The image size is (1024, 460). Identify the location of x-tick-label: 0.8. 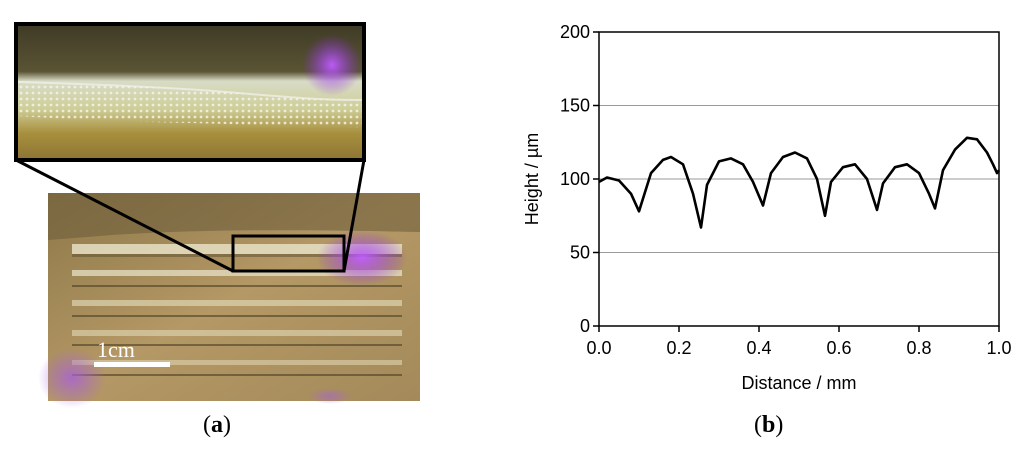
(918, 348).